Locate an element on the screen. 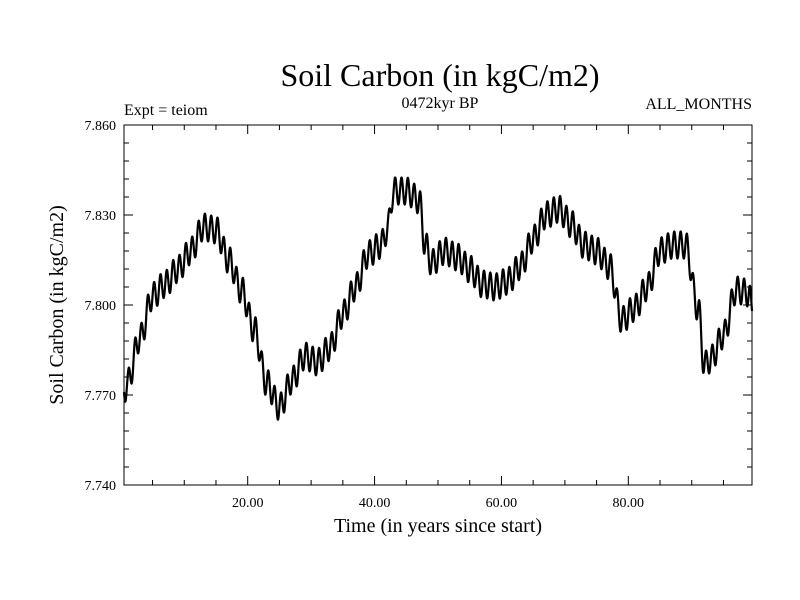 The image size is (800, 600). x-tick-label: 40.00 is located at coordinates (375, 503).